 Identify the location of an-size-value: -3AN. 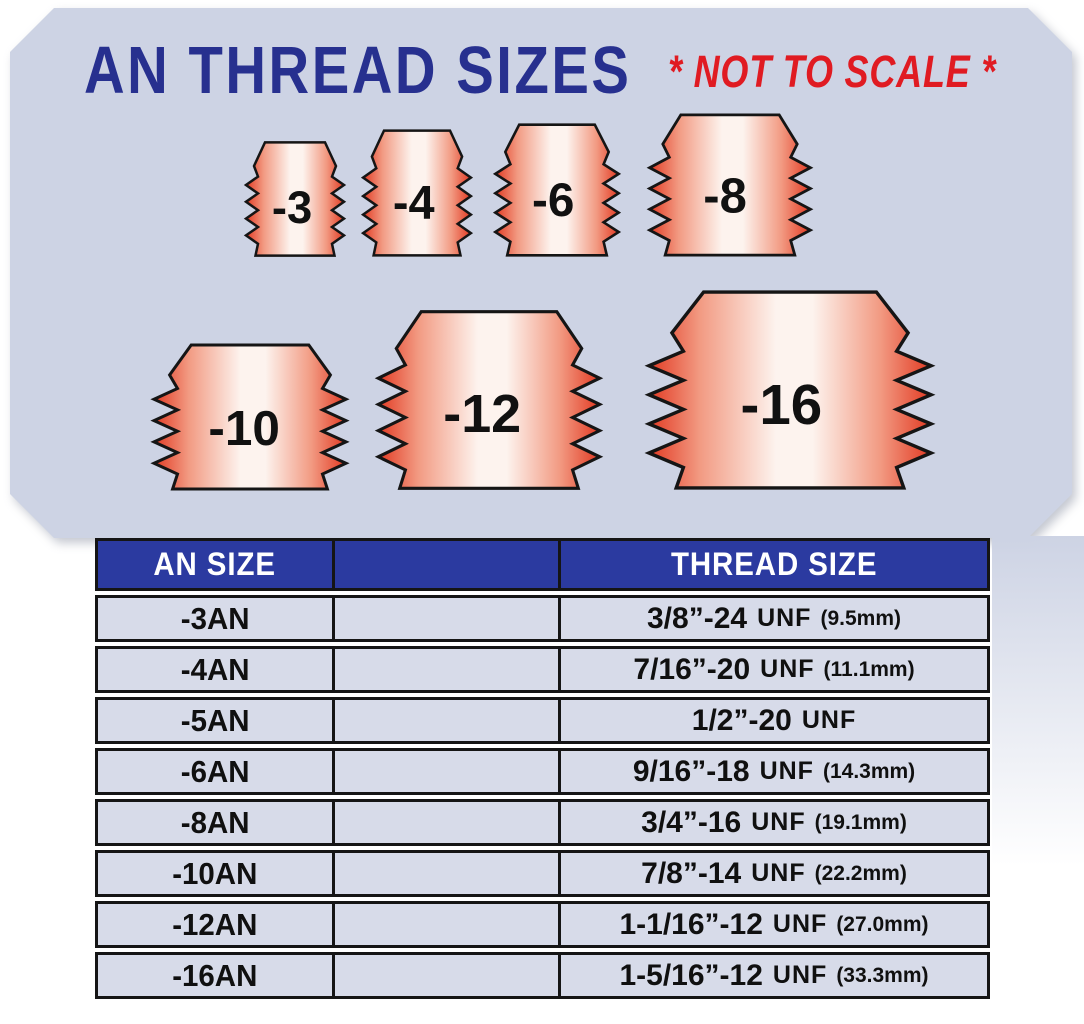
(215, 618).